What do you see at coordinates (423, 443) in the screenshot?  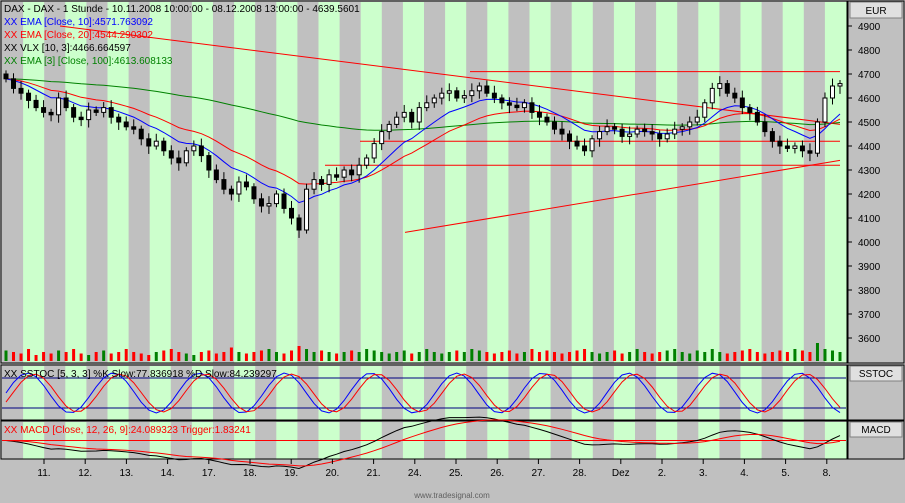 I see `macd-line` at bounding box center [423, 443].